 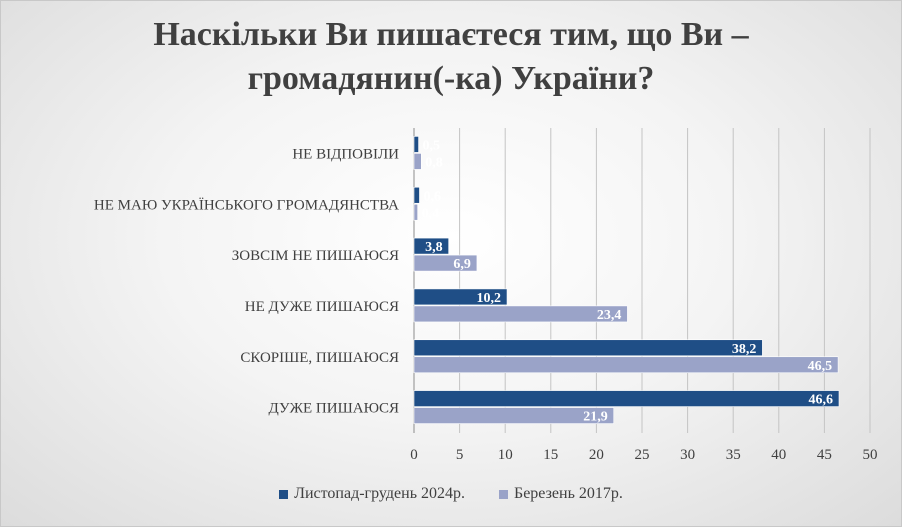 I want to click on category-label-0: НЕ ВІДПОВІЛИ, so click(x=345, y=154).